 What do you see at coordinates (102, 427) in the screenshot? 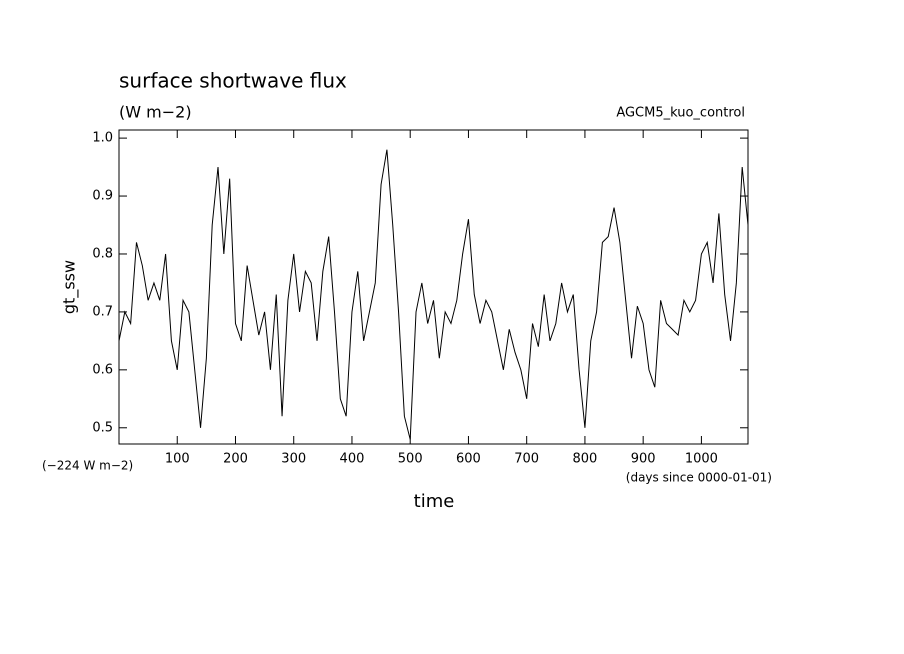
I see `y-tick-label: 0.5` at bounding box center [102, 427].